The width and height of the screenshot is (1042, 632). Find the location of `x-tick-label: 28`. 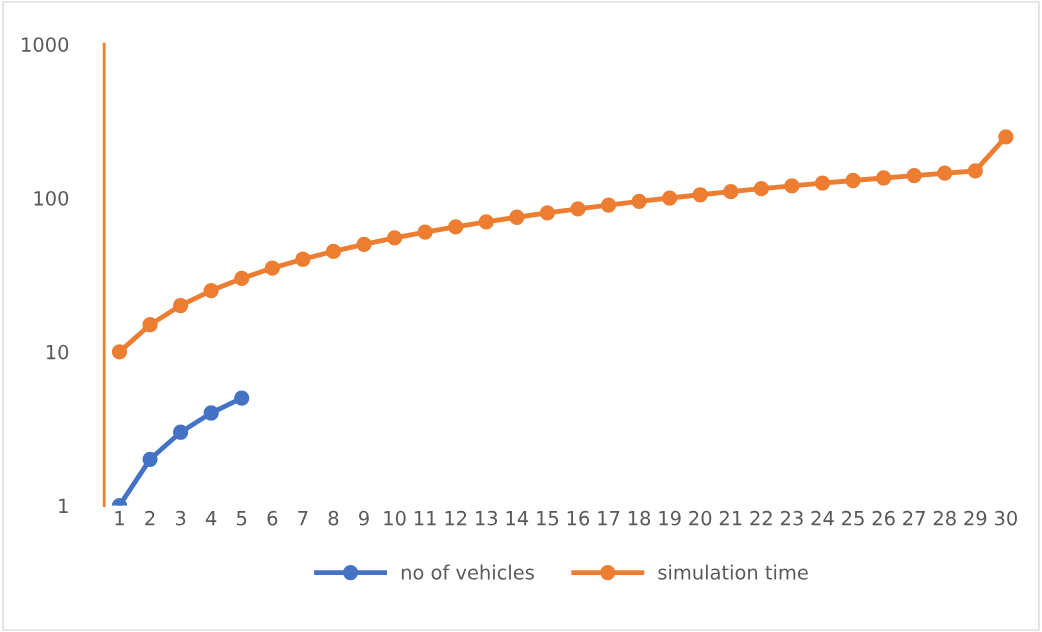

x-tick-label: 28 is located at coordinates (944, 518).